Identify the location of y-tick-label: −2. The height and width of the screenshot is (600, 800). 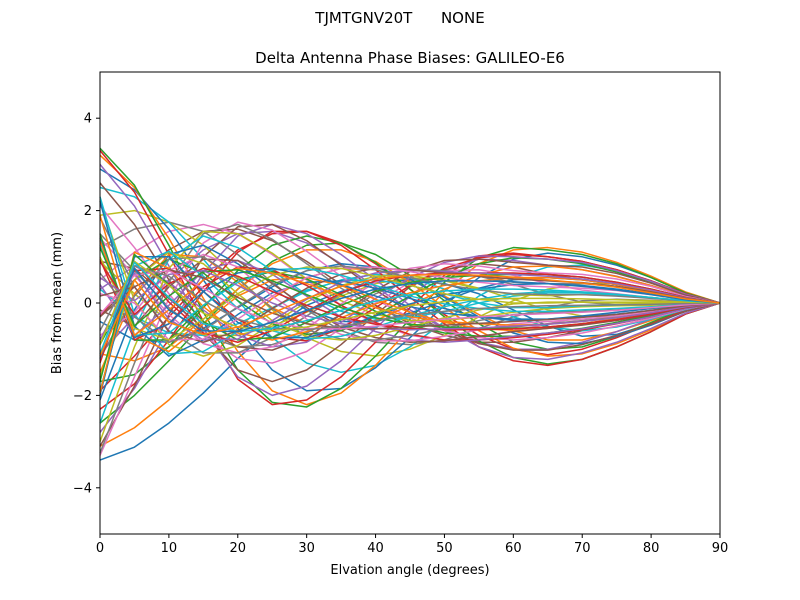
(82, 396).